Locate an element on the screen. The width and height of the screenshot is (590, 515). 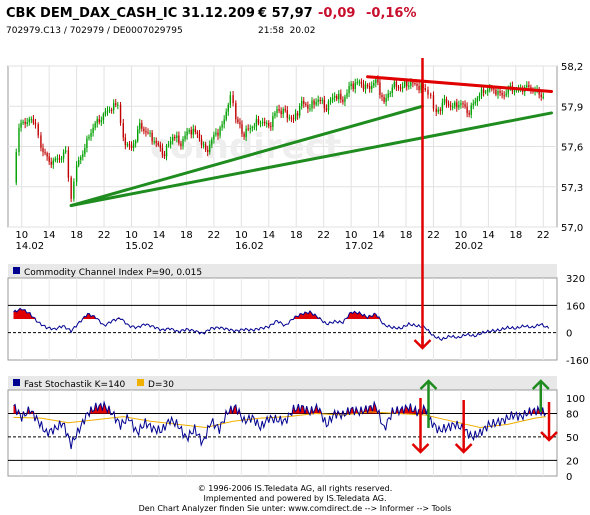
price-x-tick: 14 is located at coordinates (268, 235).